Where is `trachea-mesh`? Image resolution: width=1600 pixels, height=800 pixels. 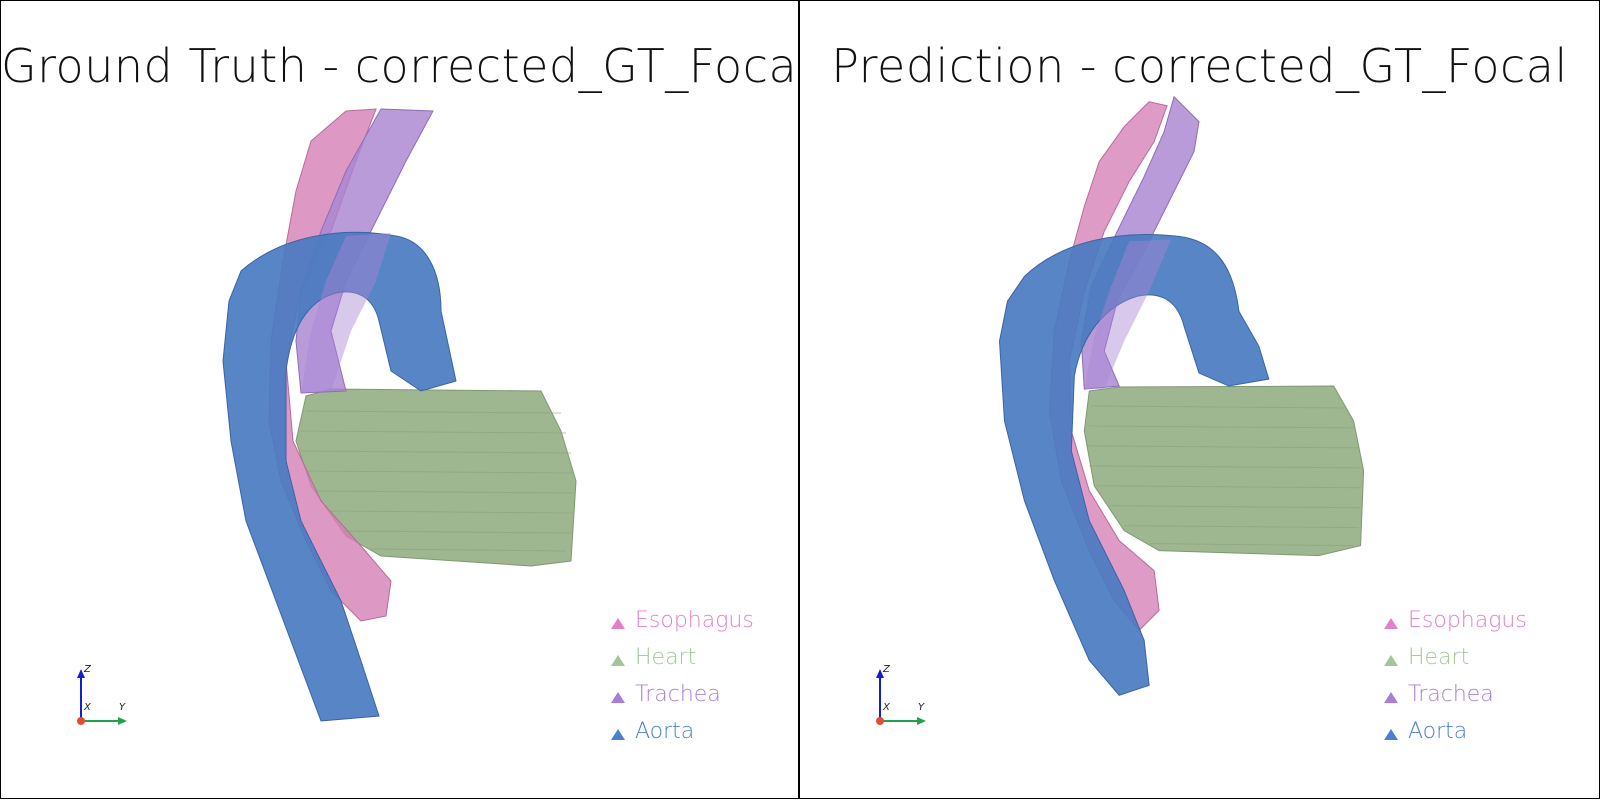
trachea-mesh is located at coordinates (364, 251).